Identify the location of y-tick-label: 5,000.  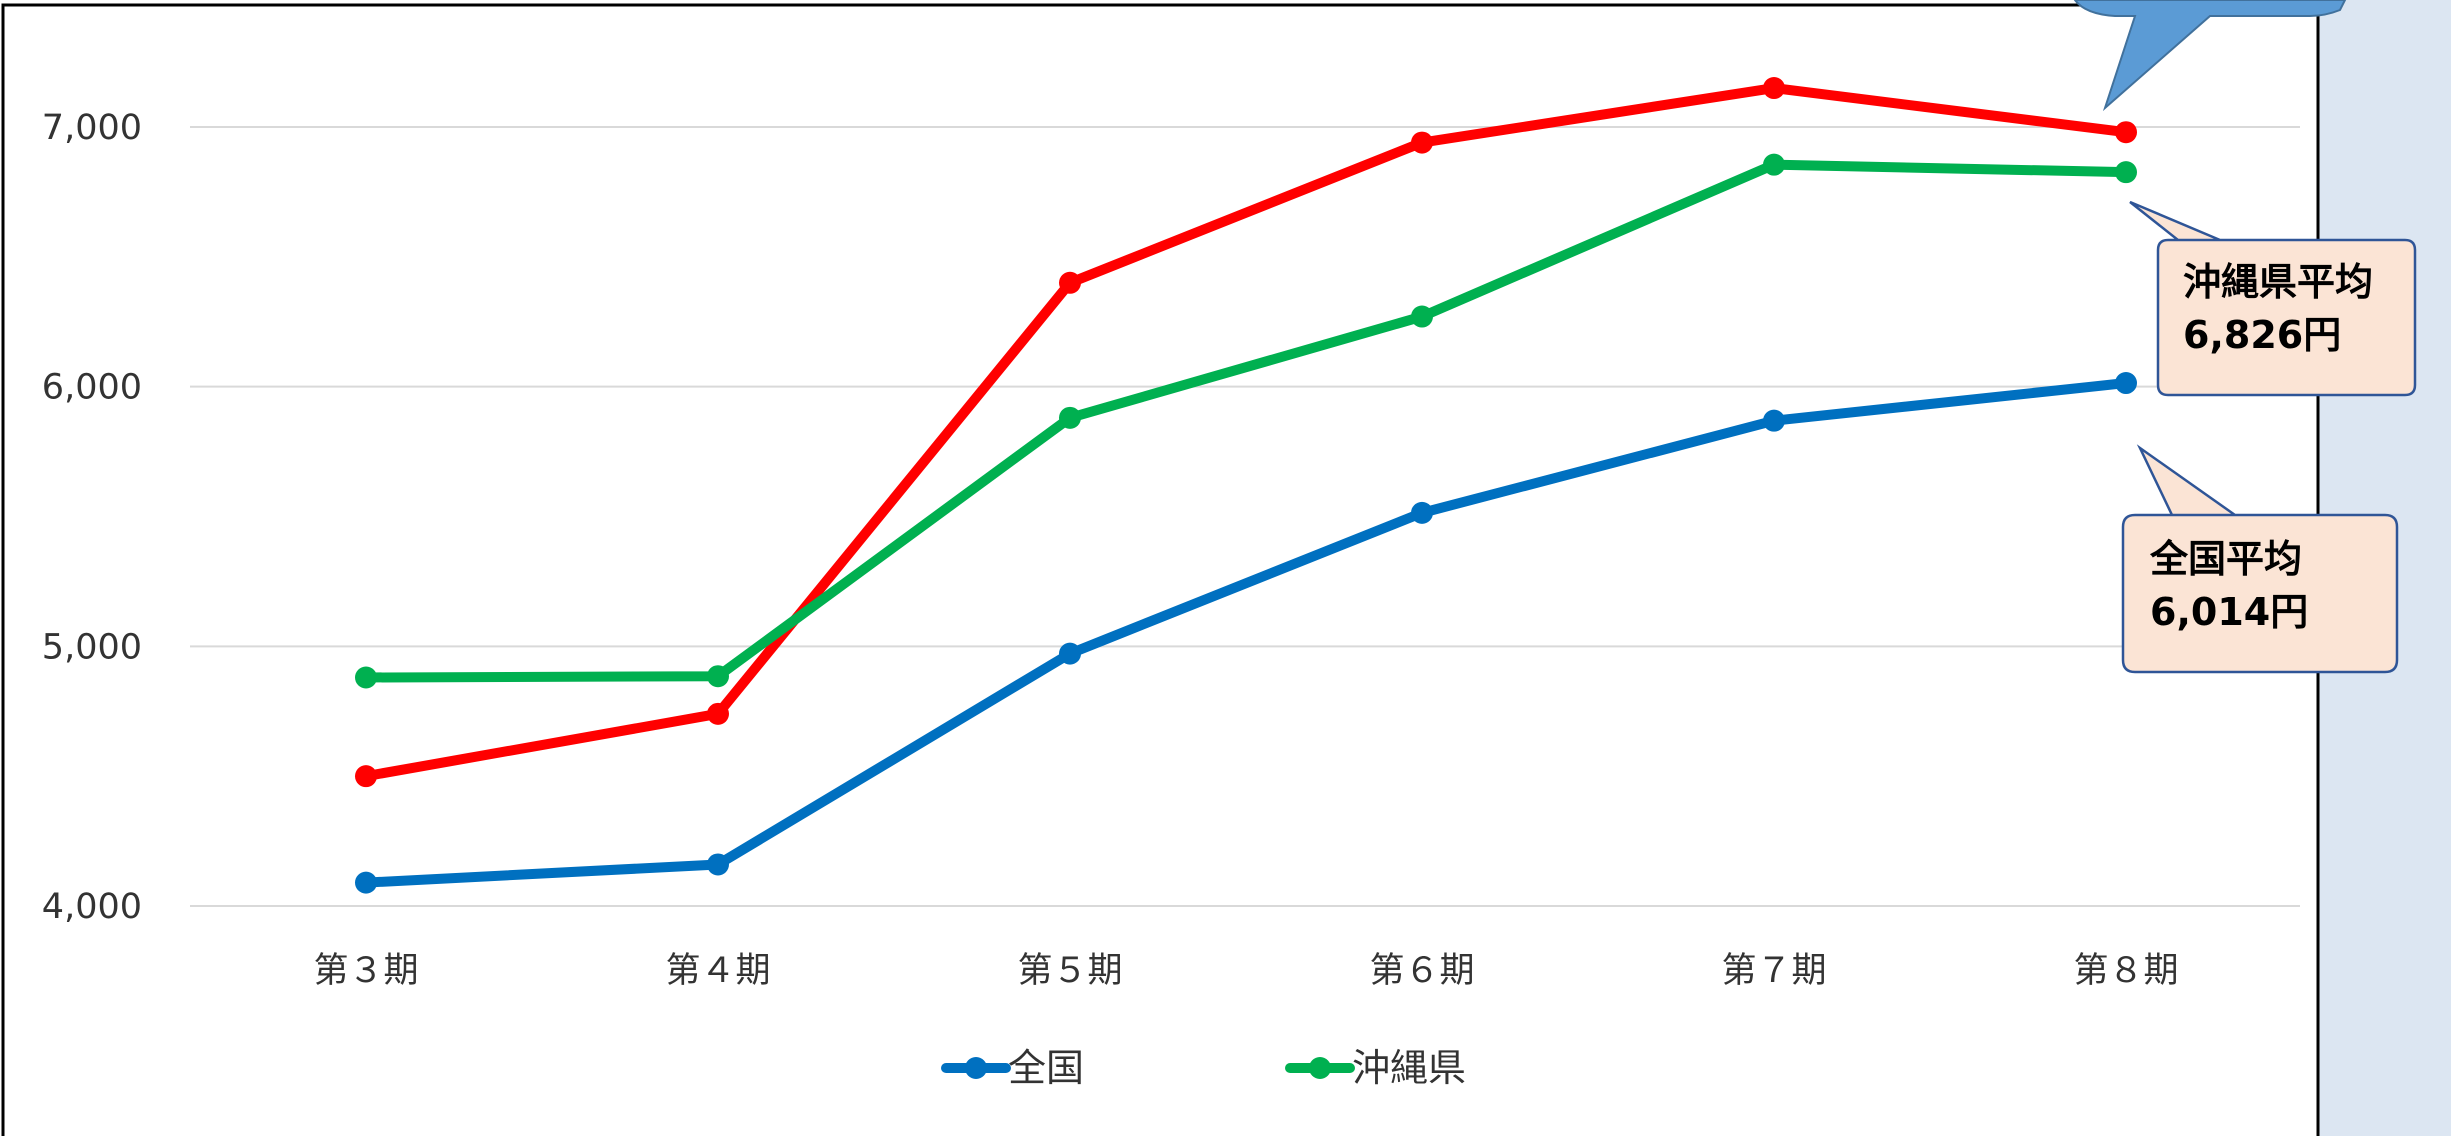
(92, 647).